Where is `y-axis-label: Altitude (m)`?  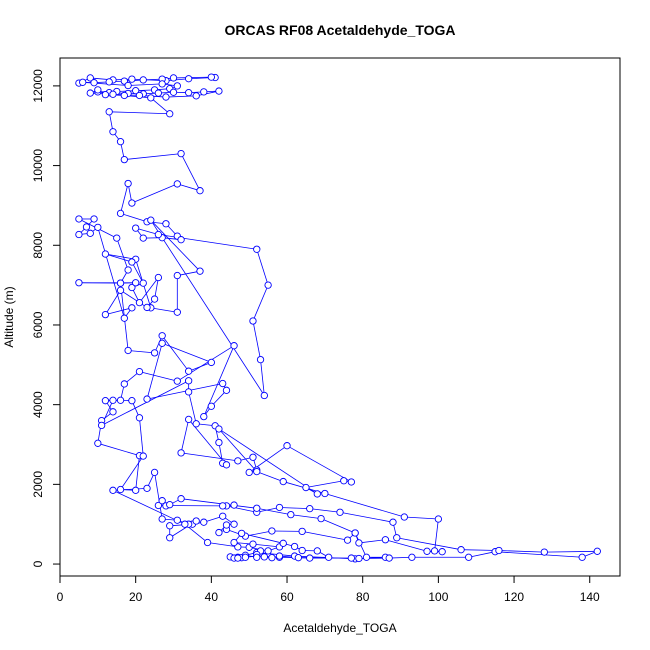 y-axis-label: Altitude (m) is located at coordinates (9, 316).